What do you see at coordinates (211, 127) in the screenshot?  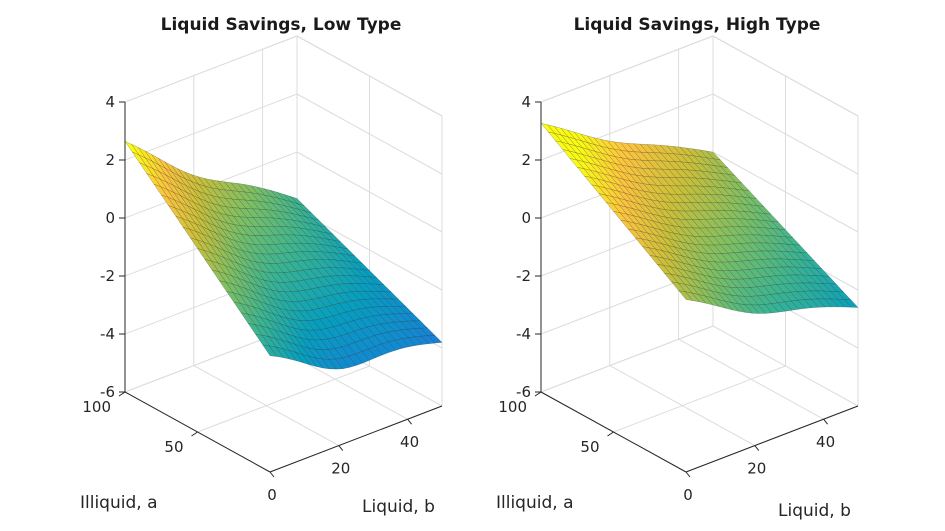 I see `grid-line-z` at bounding box center [211, 127].